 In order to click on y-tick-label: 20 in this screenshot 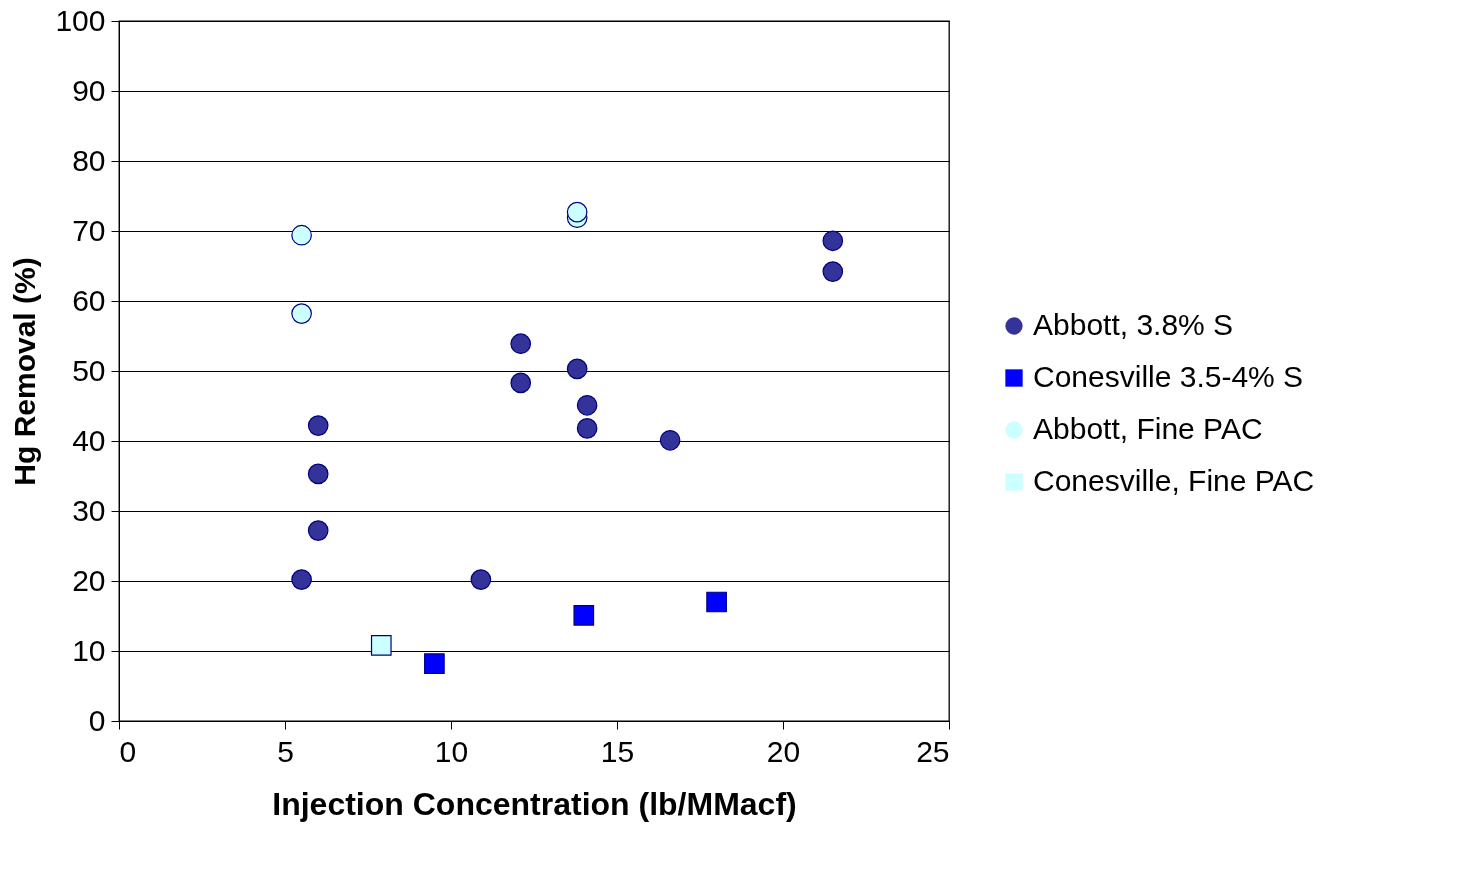, I will do `click(89, 580)`.